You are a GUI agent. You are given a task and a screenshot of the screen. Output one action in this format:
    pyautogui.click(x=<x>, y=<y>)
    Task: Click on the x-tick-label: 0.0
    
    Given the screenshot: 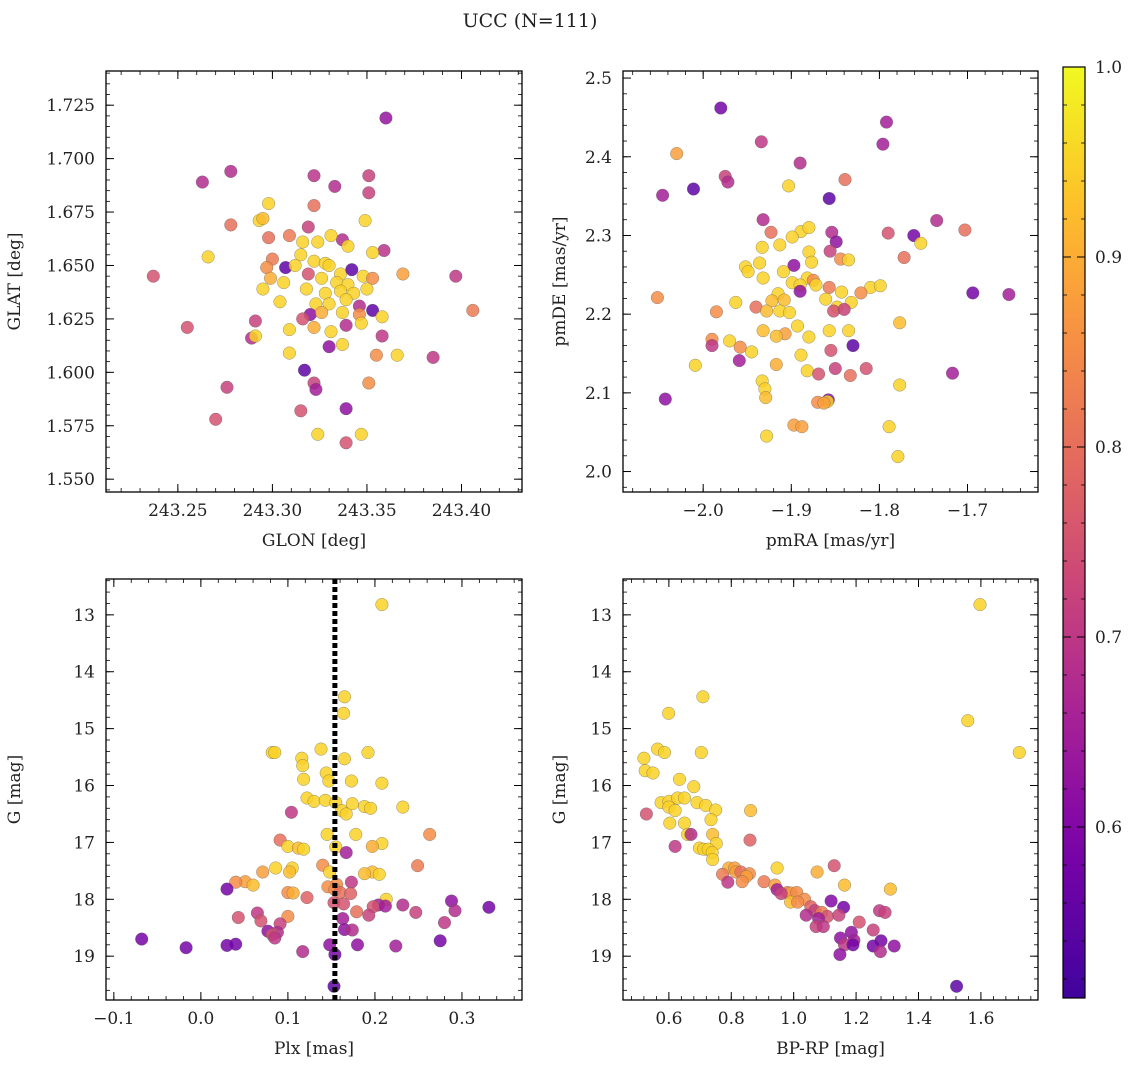 What is the action you would take?
    pyautogui.click(x=200, y=1019)
    